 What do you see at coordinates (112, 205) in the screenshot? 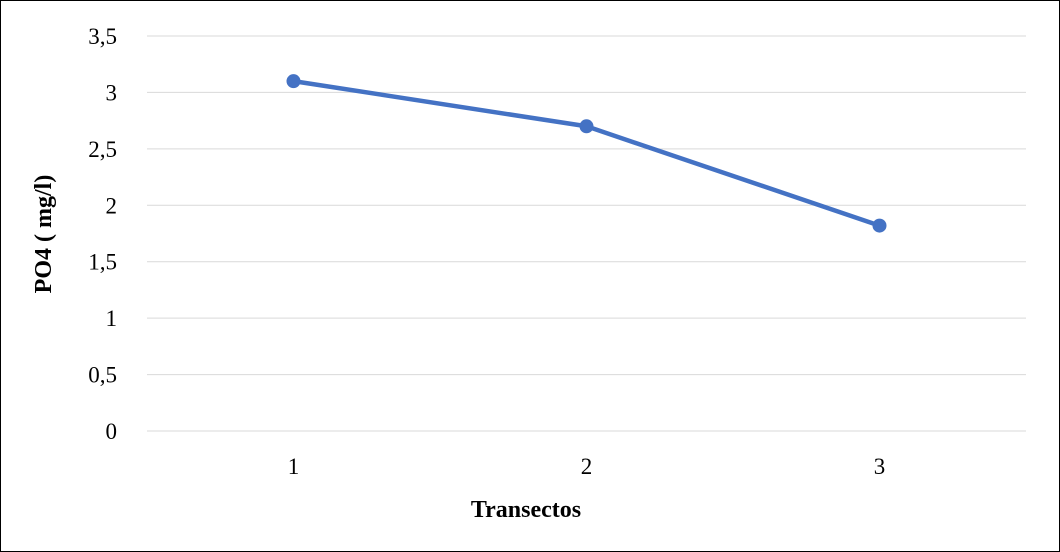
I see `y-tick-label: 2` at bounding box center [112, 205].